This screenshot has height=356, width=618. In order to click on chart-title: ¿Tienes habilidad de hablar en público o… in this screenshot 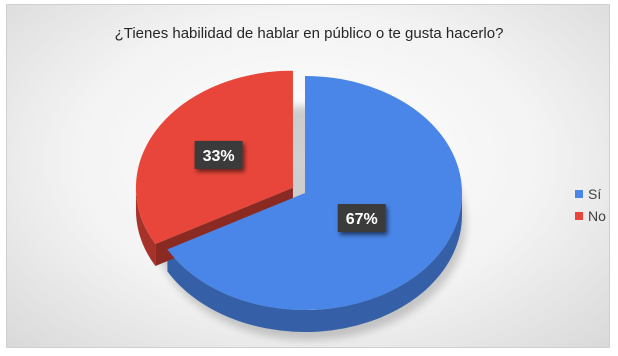, I will do `click(309, 33)`.